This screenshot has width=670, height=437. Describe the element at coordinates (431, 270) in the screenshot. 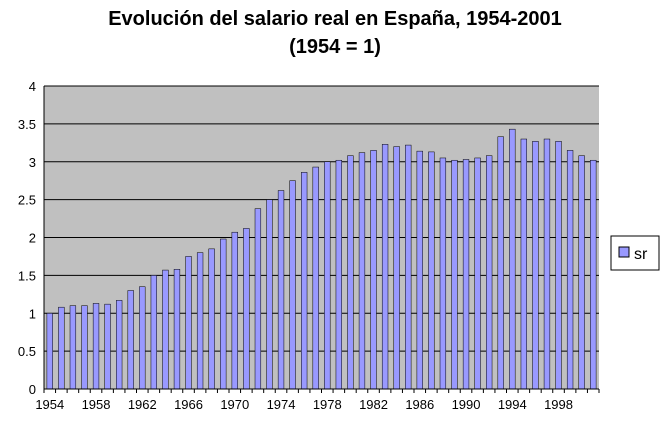

I see `bar-1987` at that location.